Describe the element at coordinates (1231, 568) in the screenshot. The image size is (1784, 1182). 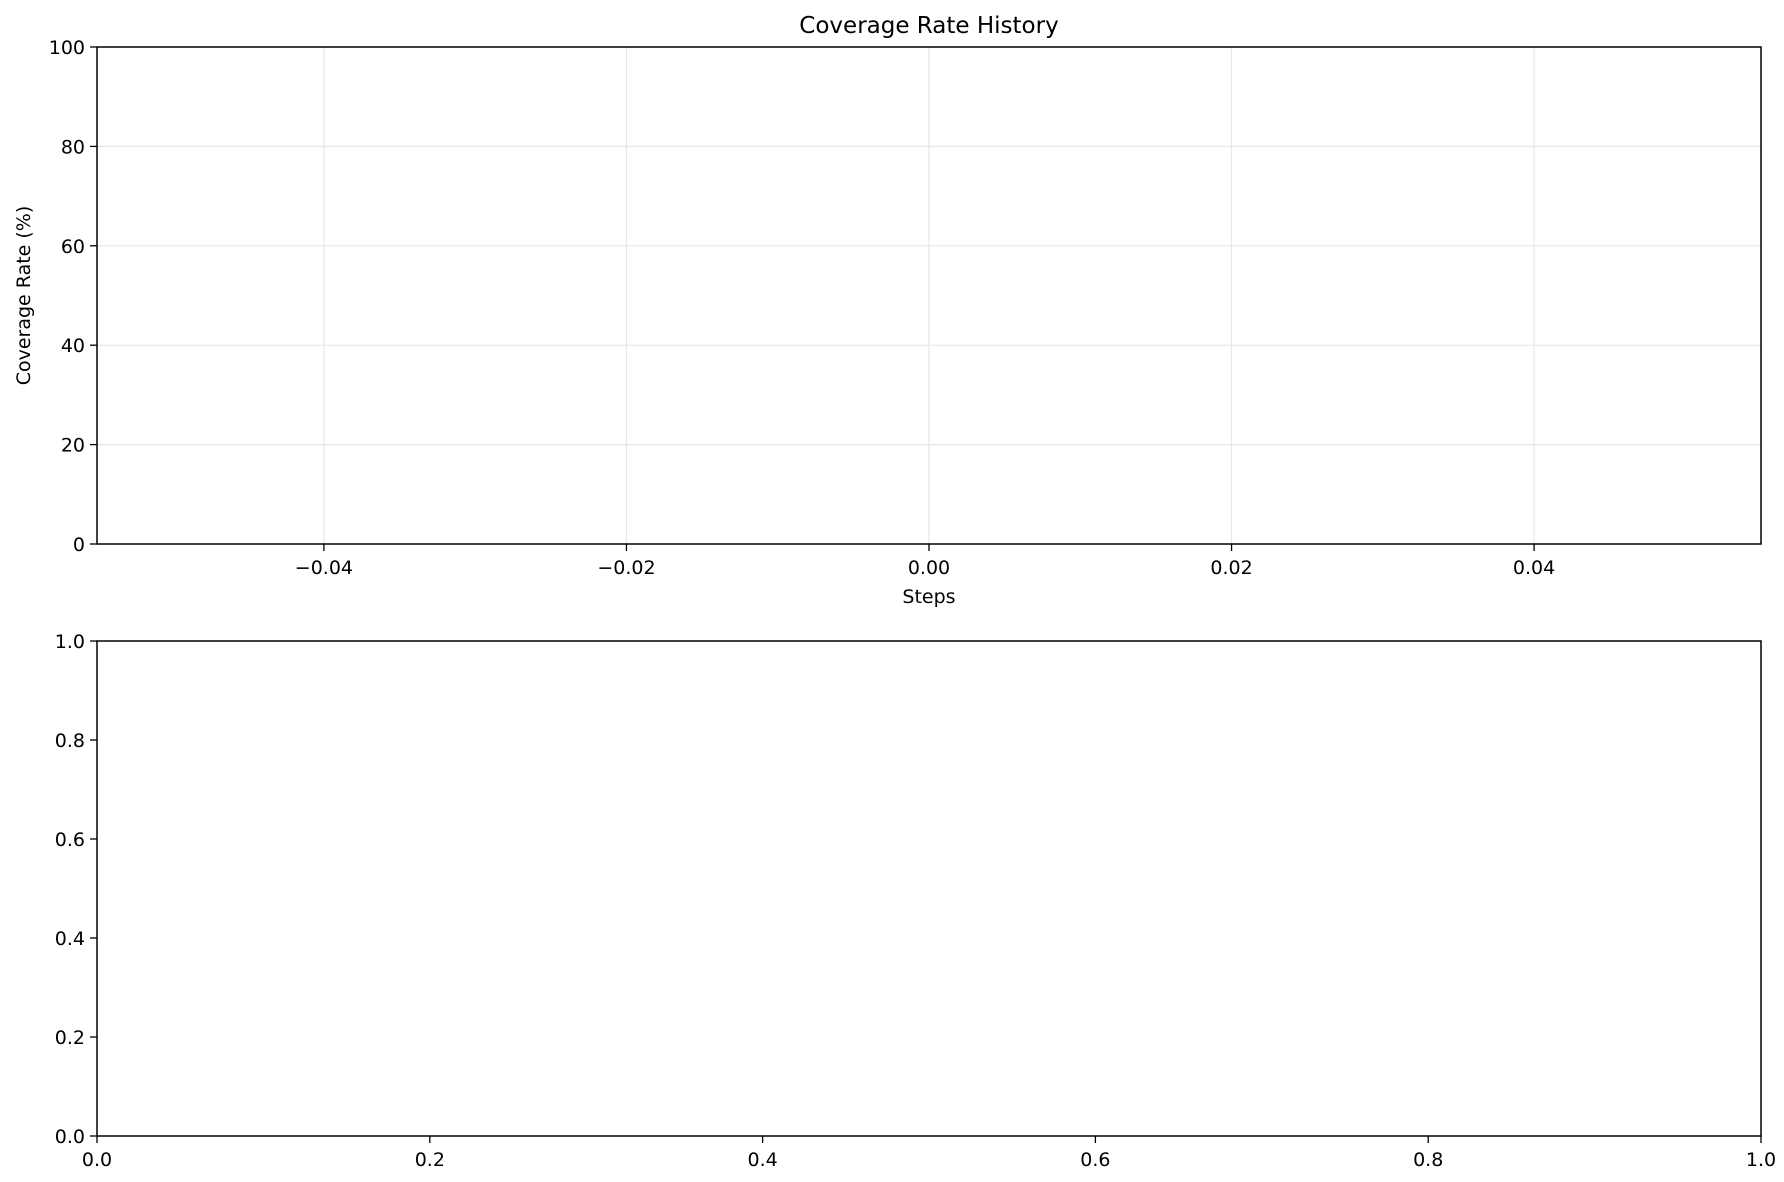
I see `x-tick-label: 0.02` at that location.